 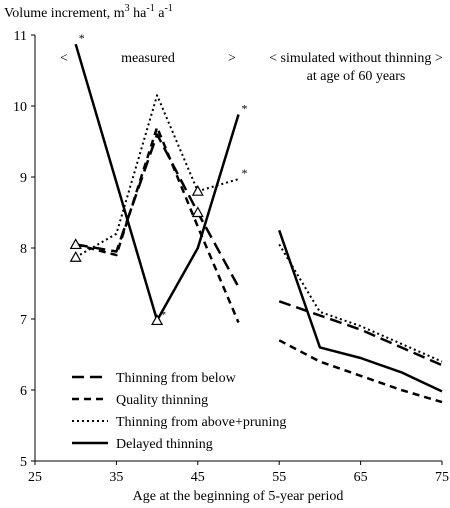 What do you see at coordinates (23, 178) in the screenshot?
I see `y-tick-label: 9` at bounding box center [23, 178].